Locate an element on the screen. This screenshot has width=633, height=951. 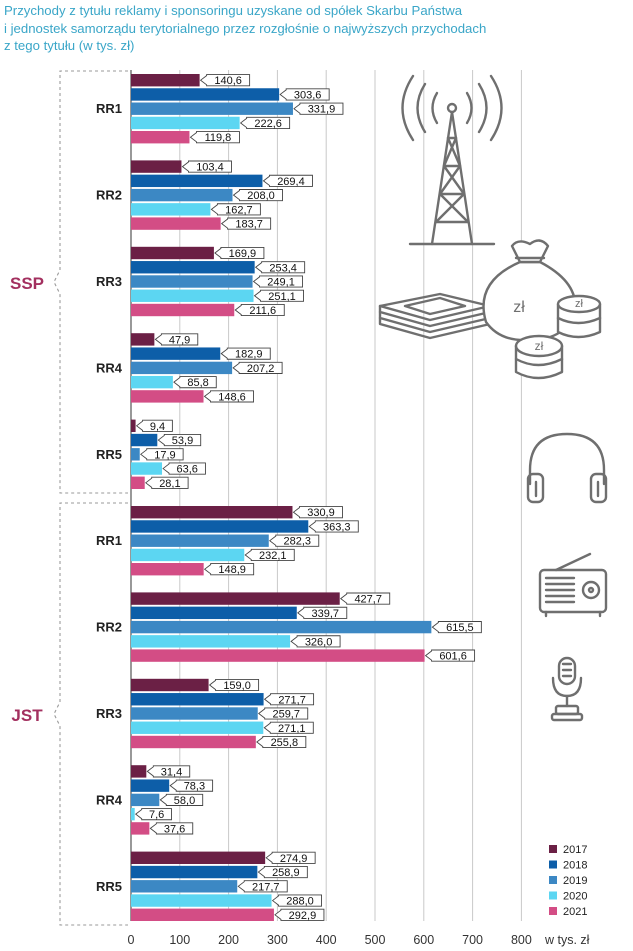
x-tick-label: 200 is located at coordinates (228, 940).